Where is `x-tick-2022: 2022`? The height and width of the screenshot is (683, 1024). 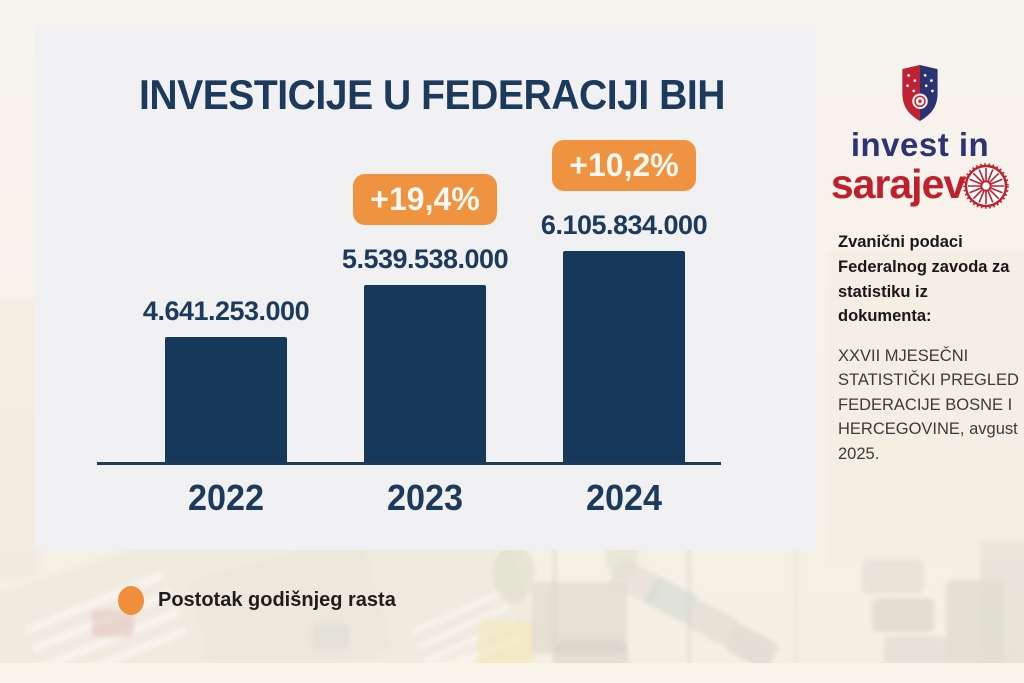
x-tick-2022: 2022 is located at coordinates (226, 497).